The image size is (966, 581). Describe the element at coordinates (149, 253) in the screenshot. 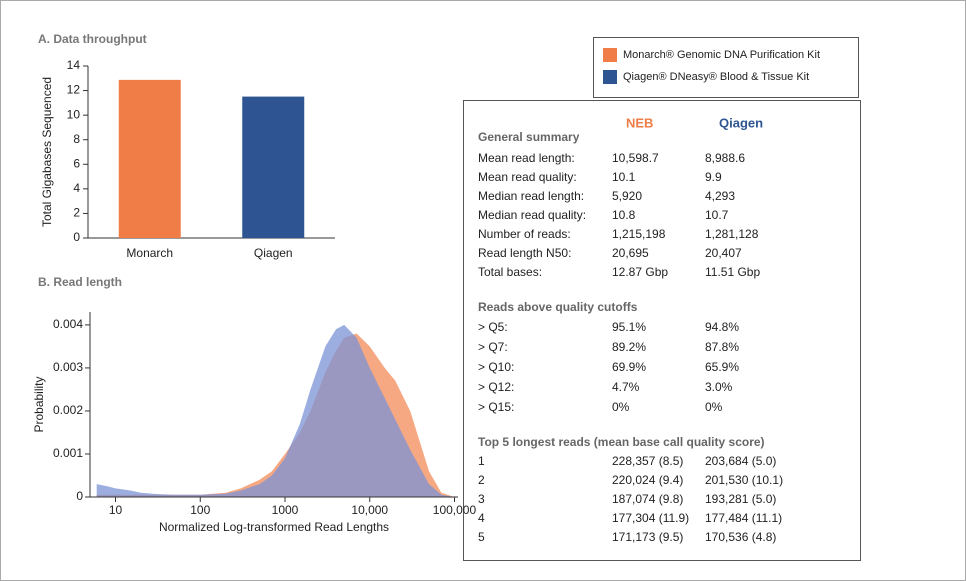

I see `x-tick-label: Monarch` at that location.